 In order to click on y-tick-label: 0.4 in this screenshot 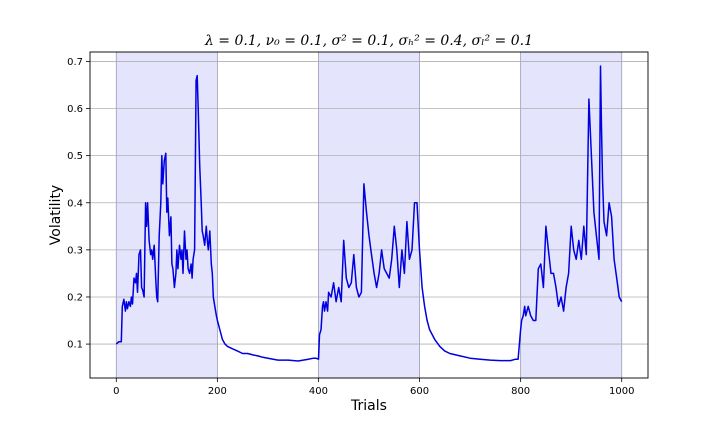, I will do `click(75, 203)`.